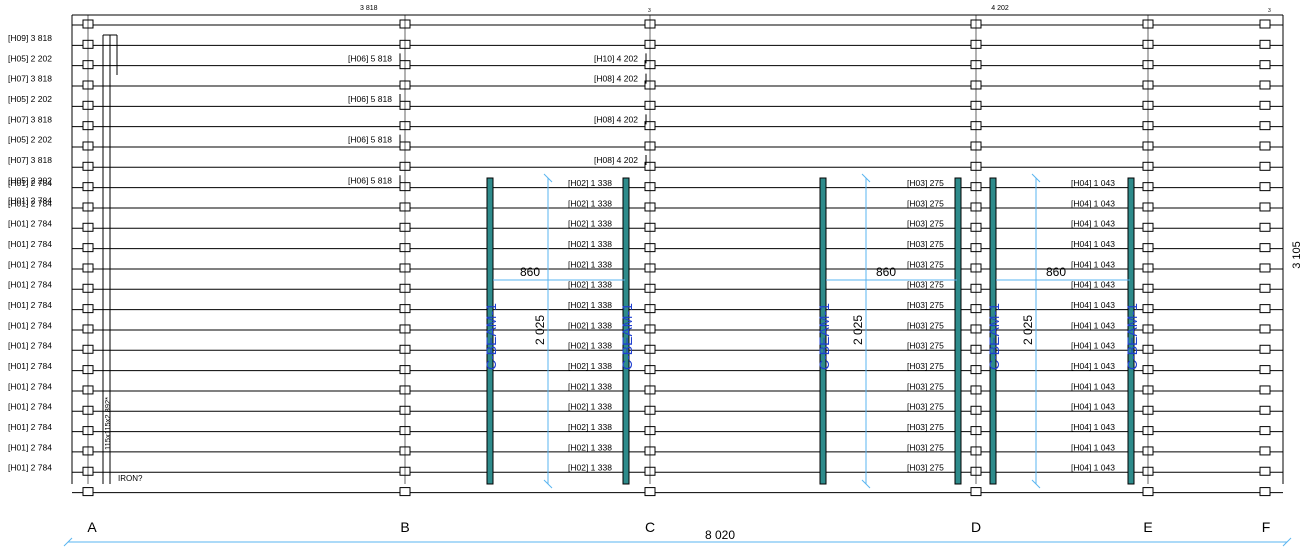 This screenshot has height=553, width=1303. Describe the element at coordinates (30, 99) in the screenshot. I see `row-label-left: [H05] 2 202` at that location.